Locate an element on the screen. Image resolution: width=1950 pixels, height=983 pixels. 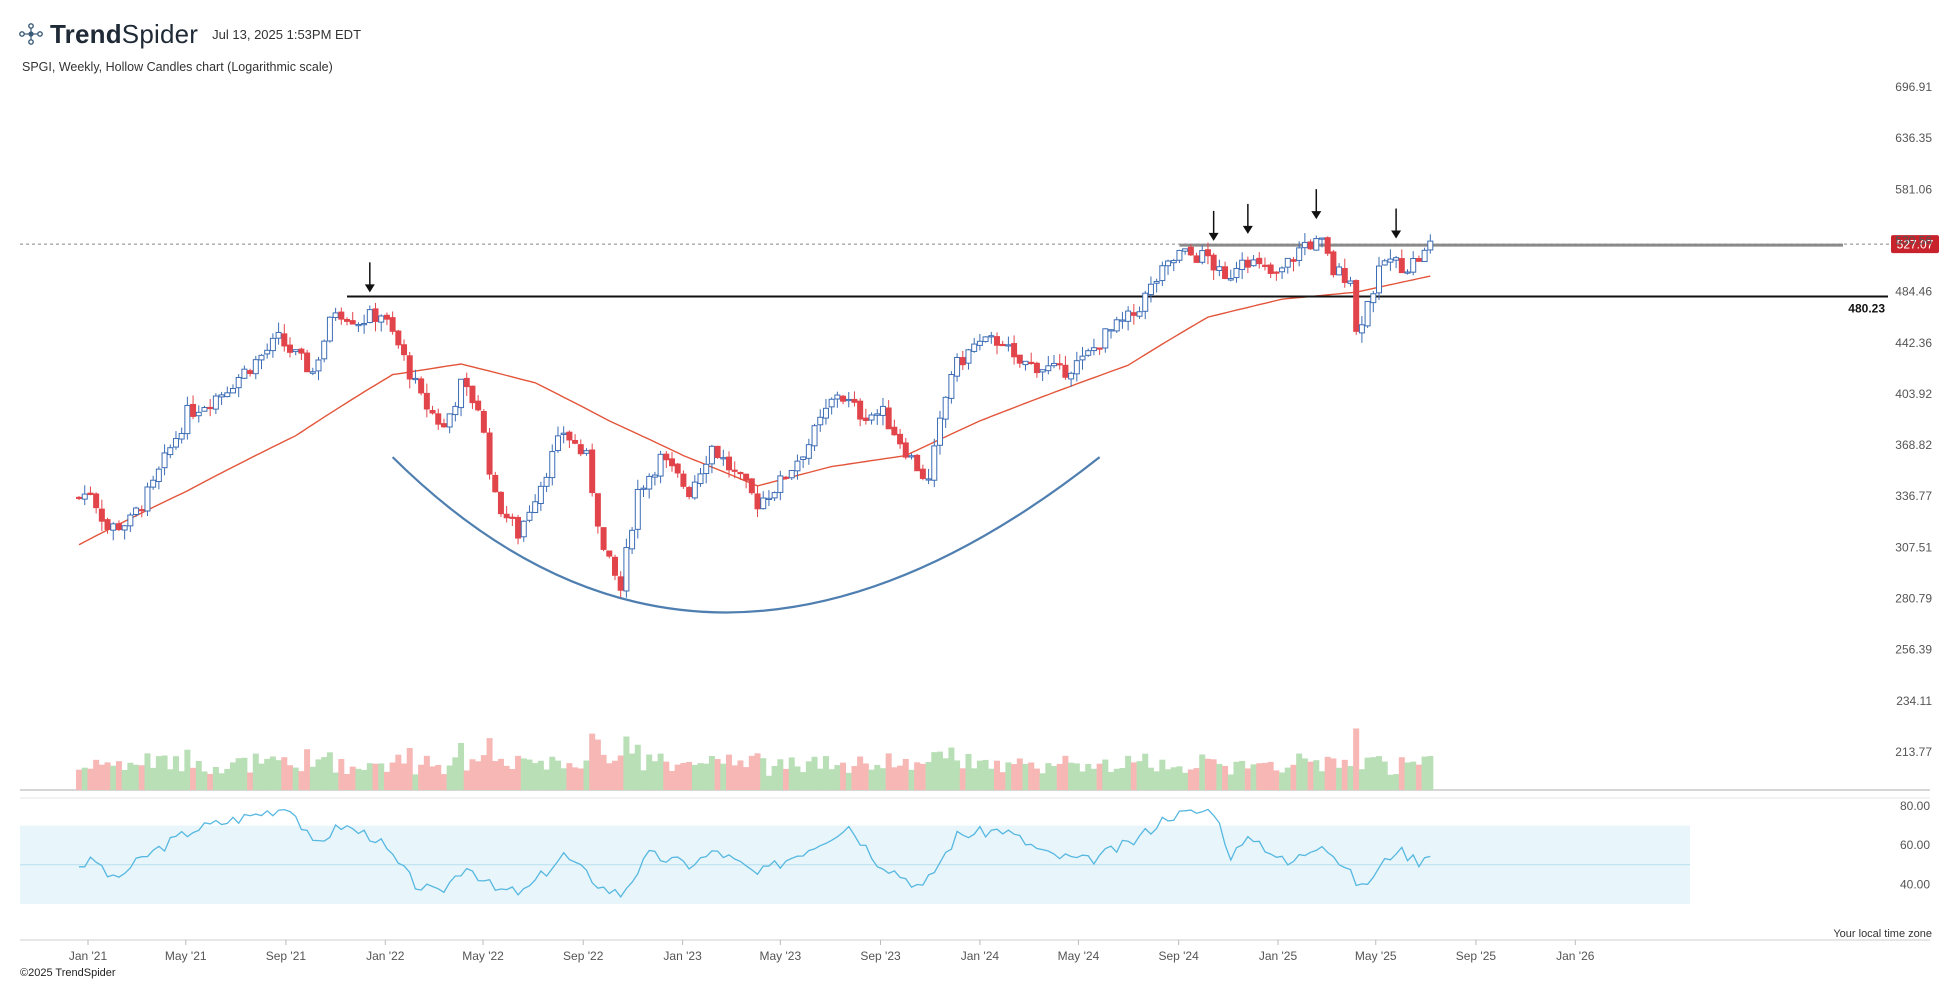
price-axis-tick: 234.11 is located at coordinates (1914, 701).